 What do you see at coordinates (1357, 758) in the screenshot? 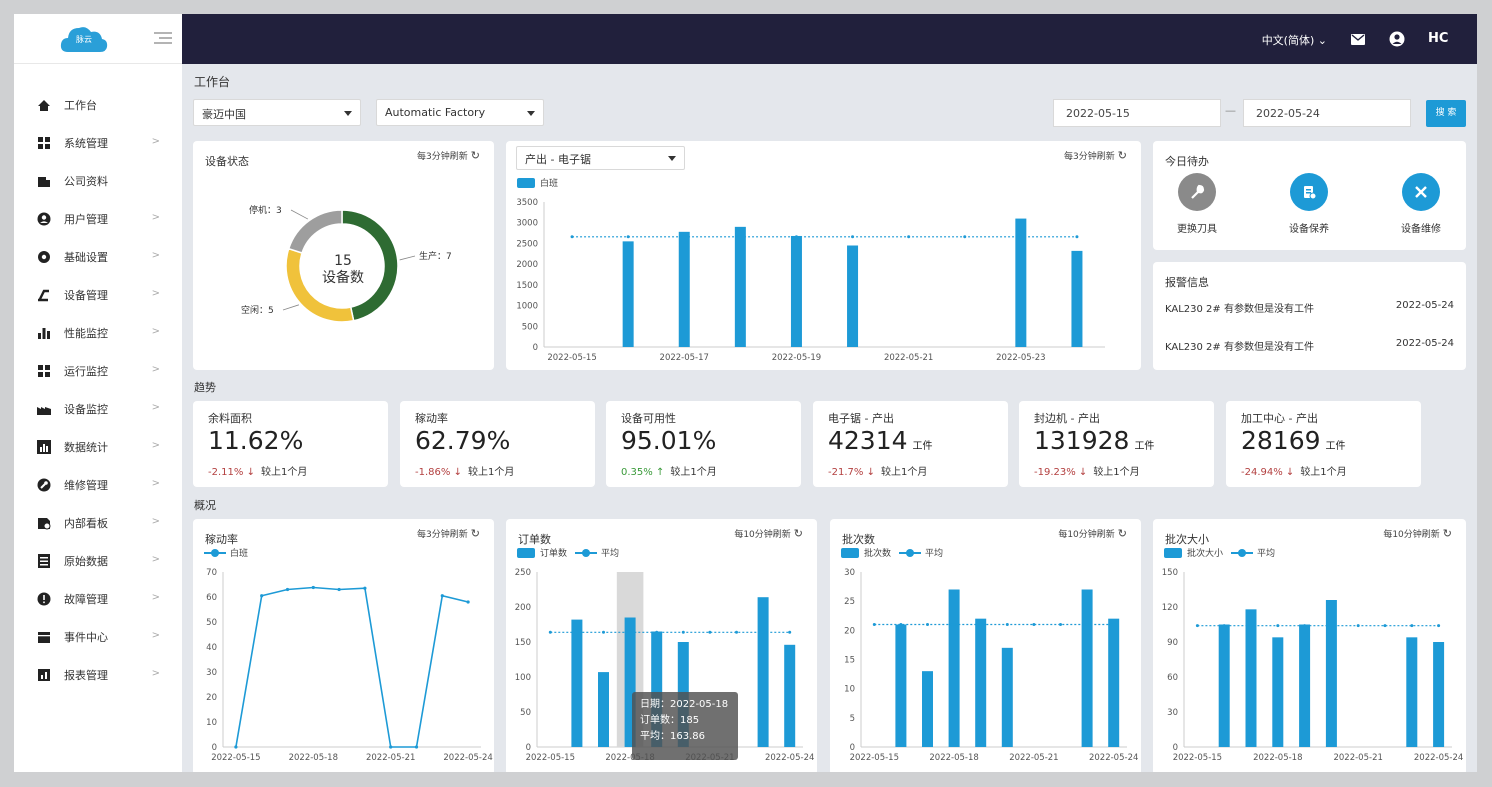
I see `x-tick-label: 2022-05-21` at bounding box center [1357, 758].